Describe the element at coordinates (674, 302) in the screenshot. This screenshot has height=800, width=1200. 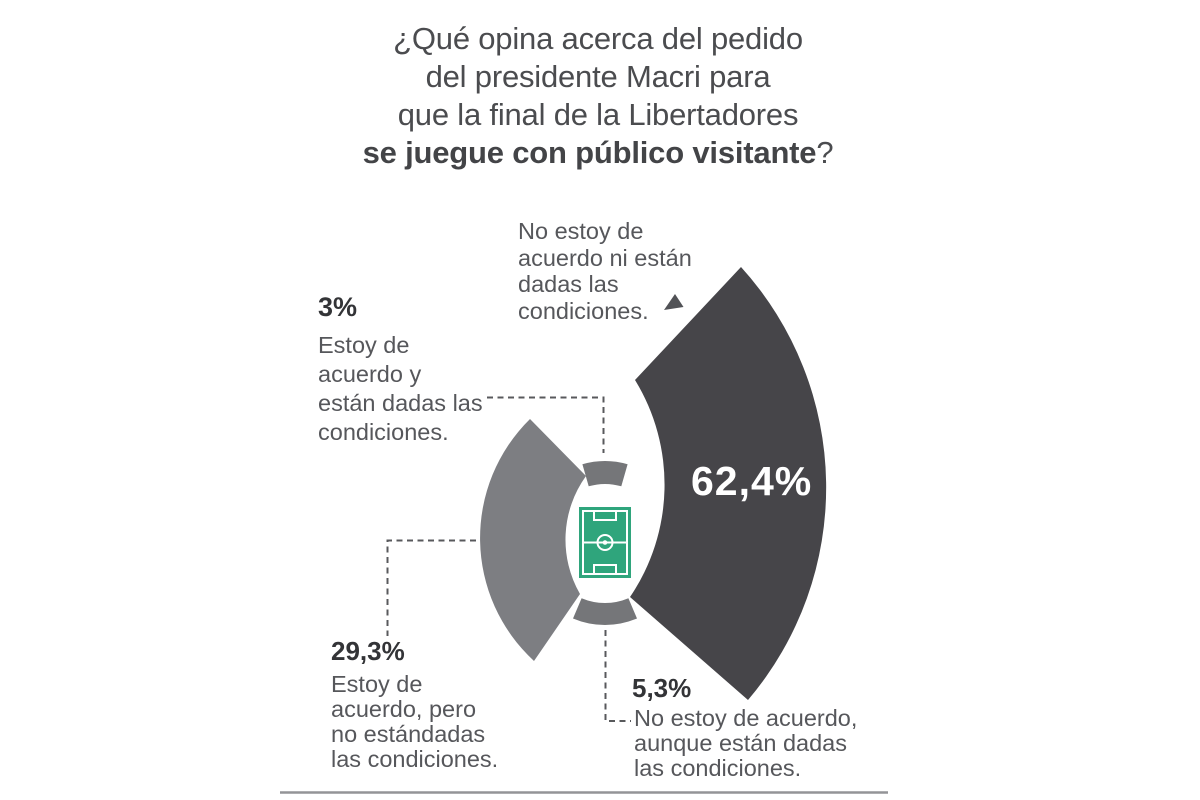
I see `pointer-arrow-icon` at that location.